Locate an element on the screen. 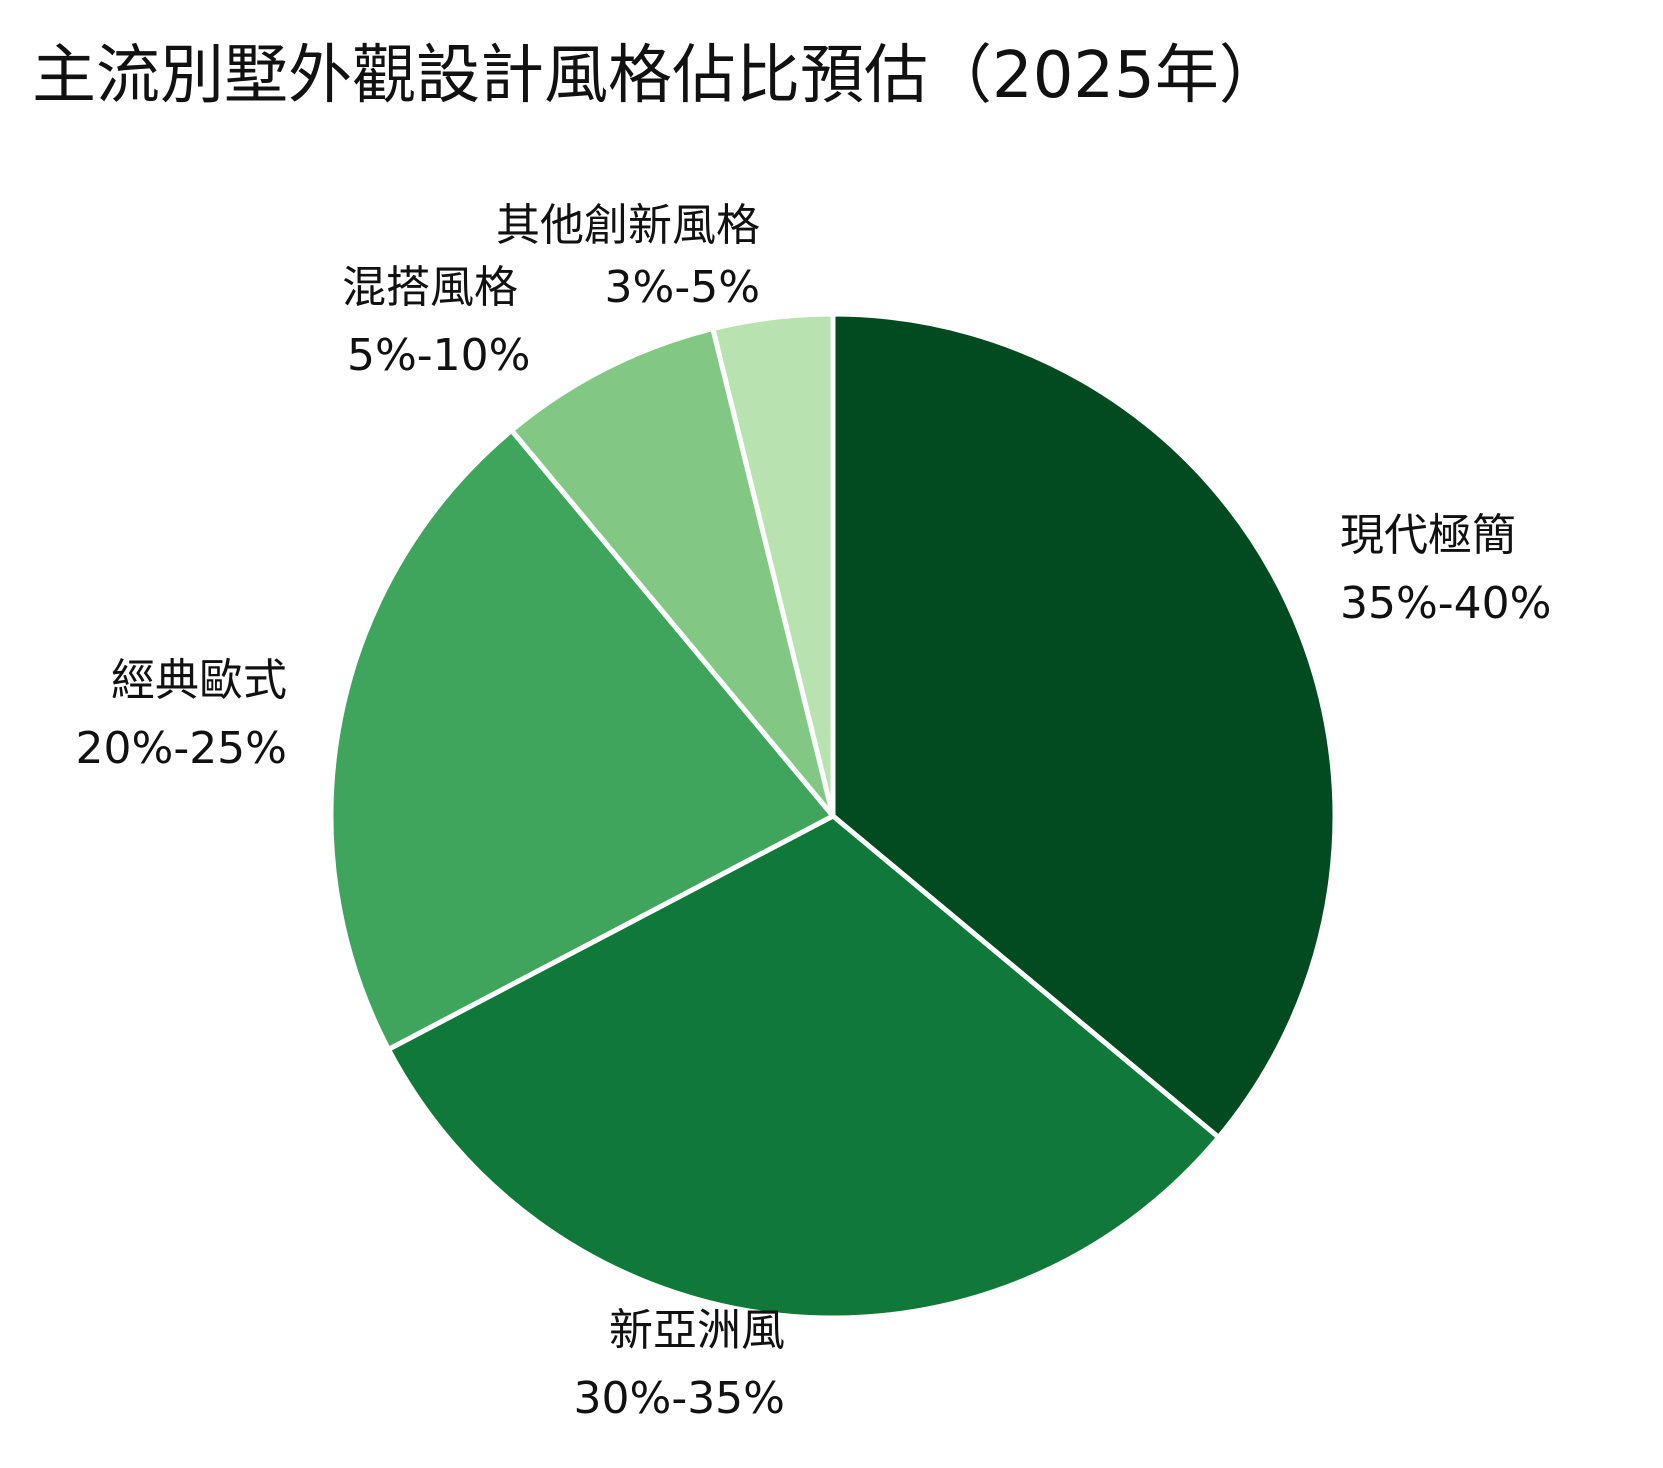 This screenshot has height=1468, width=1663. slice-category-label: 混搭風格 is located at coordinates (430, 287).